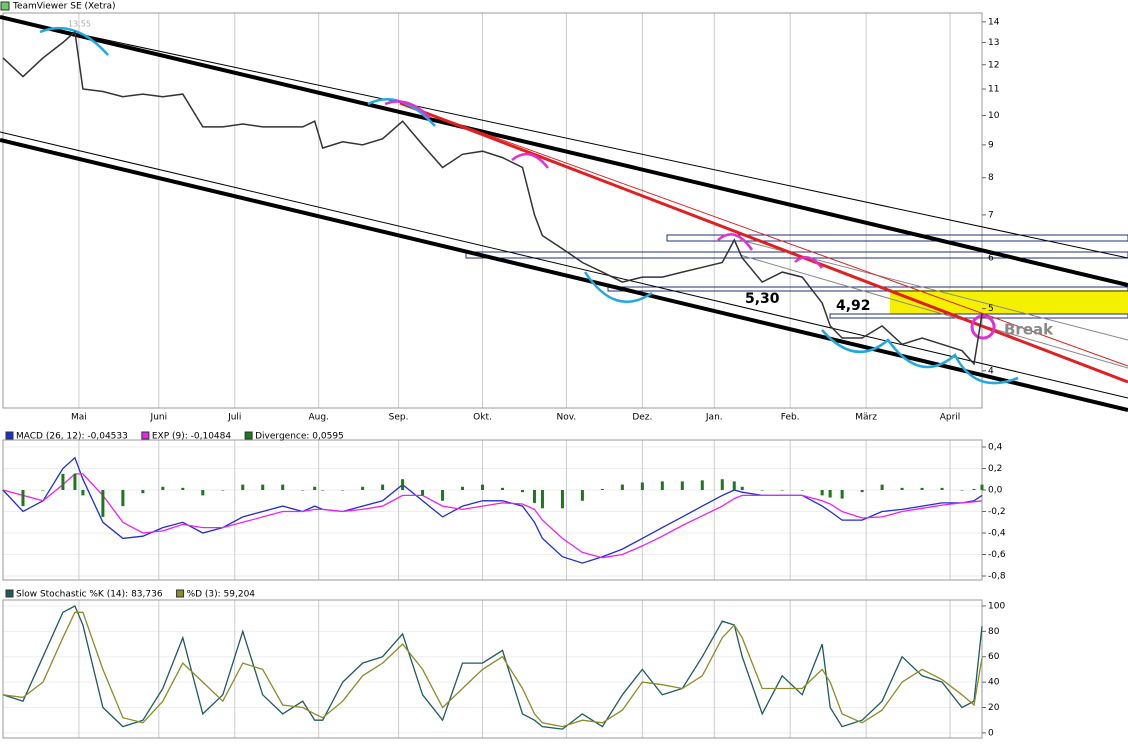 The image size is (1128, 749). Describe the element at coordinates (790, 418) in the screenshot. I see `x-tick-label: Feb.` at that location.